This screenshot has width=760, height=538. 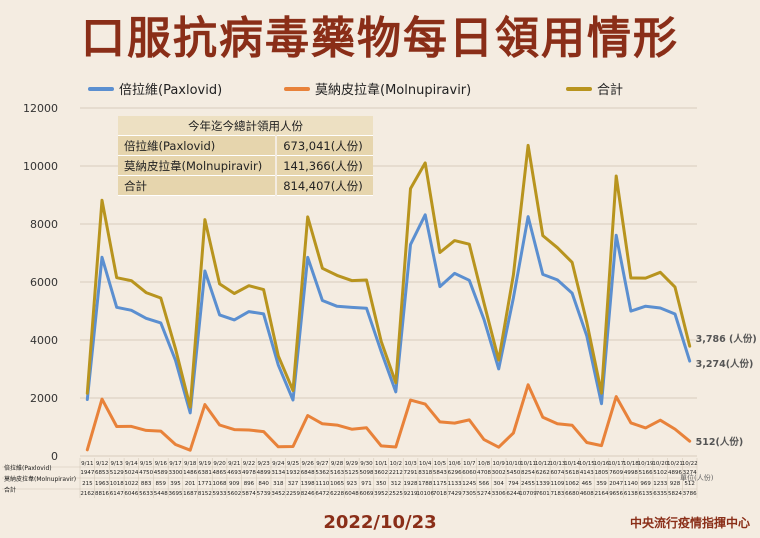 What do you see at coordinates (263, 464) in the screenshot?
I see `x-tick-label: 9/23` at bounding box center [263, 464].